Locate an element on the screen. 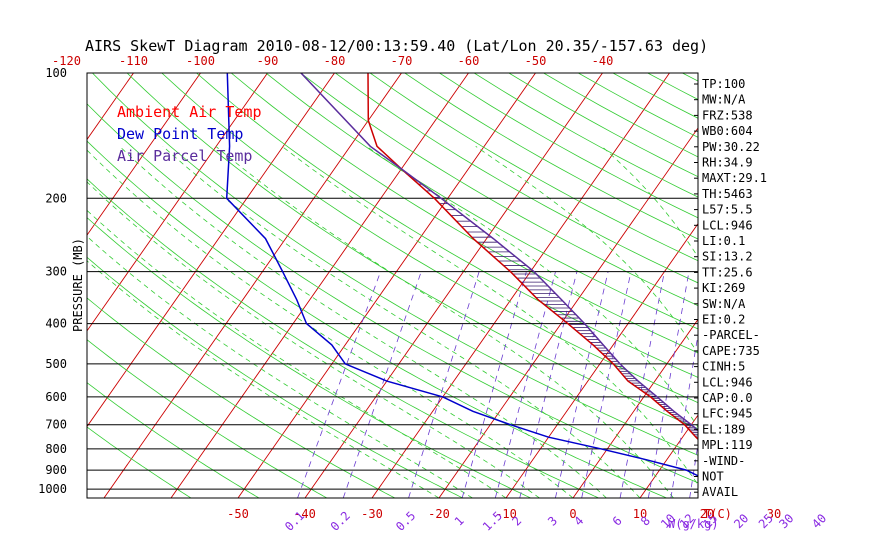 This screenshot has width=870, height=560. y-axis-label: PRESSURE (MB) is located at coordinates (78, 285).